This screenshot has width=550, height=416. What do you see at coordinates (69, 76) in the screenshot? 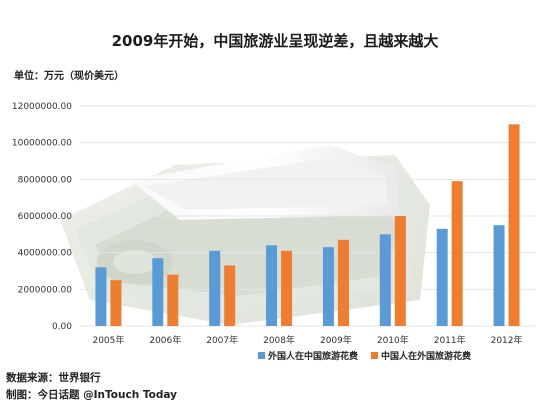
I see `unit-label: 单位：万元（现价美元）` at bounding box center [69, 76].